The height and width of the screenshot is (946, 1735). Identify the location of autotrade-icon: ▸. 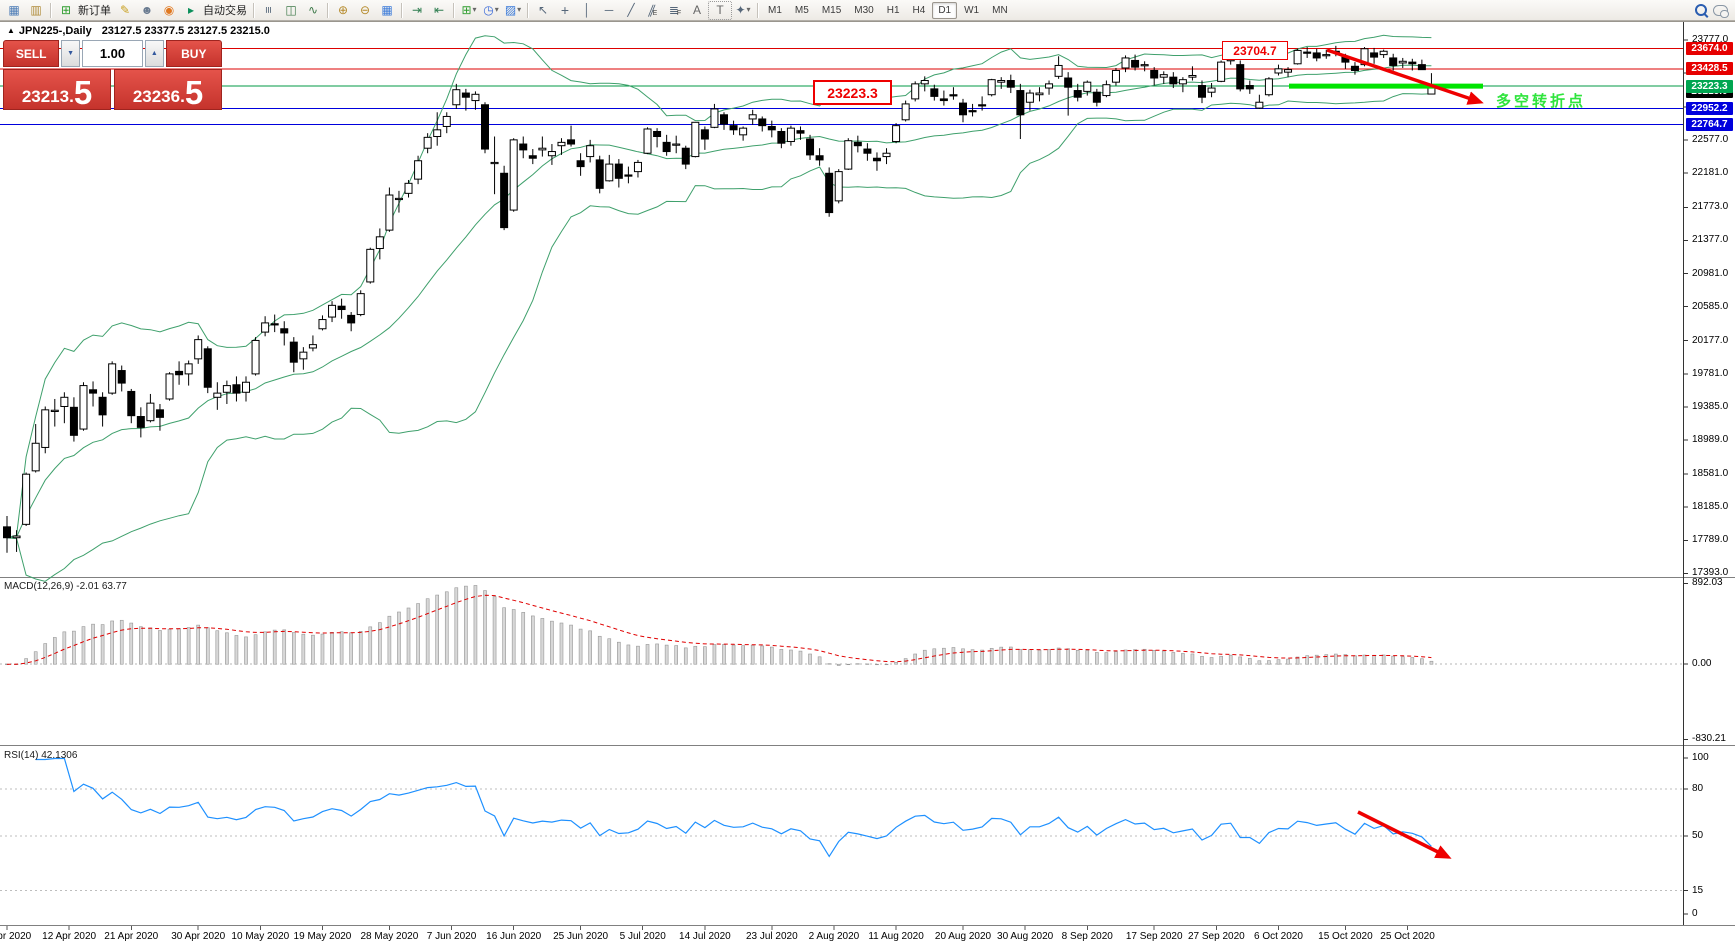
(191, 10).